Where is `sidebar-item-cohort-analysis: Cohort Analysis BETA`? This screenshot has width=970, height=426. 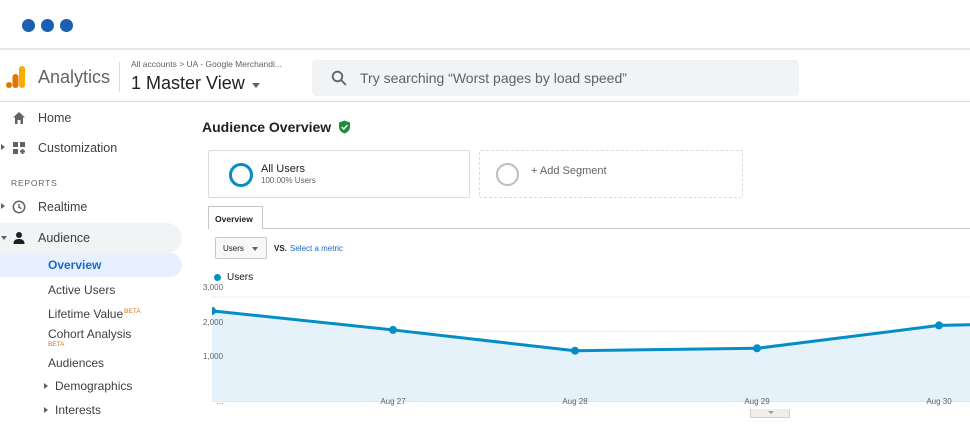
sidebar-item-cohort-analysis: Cohort Analysis BETA is located at coordinates (89, 337).